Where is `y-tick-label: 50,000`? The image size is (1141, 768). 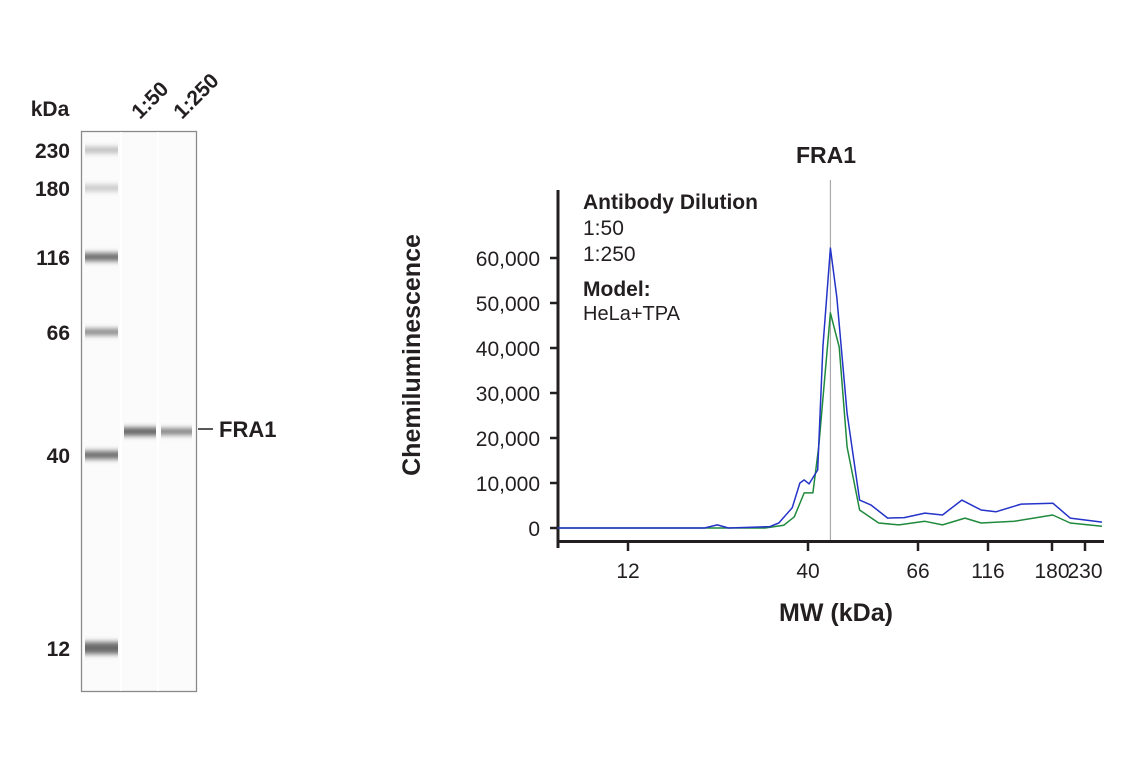 y-tick-label: 50,000 is located at coordinates (508, 304).